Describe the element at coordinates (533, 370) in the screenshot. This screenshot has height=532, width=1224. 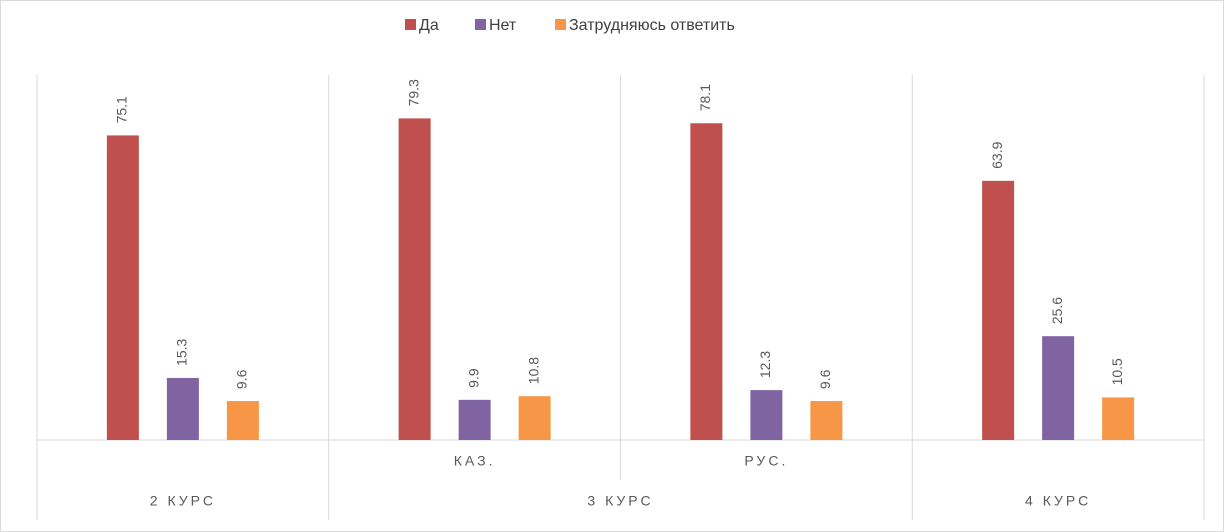
I see `data-label: 10.8` at that location.